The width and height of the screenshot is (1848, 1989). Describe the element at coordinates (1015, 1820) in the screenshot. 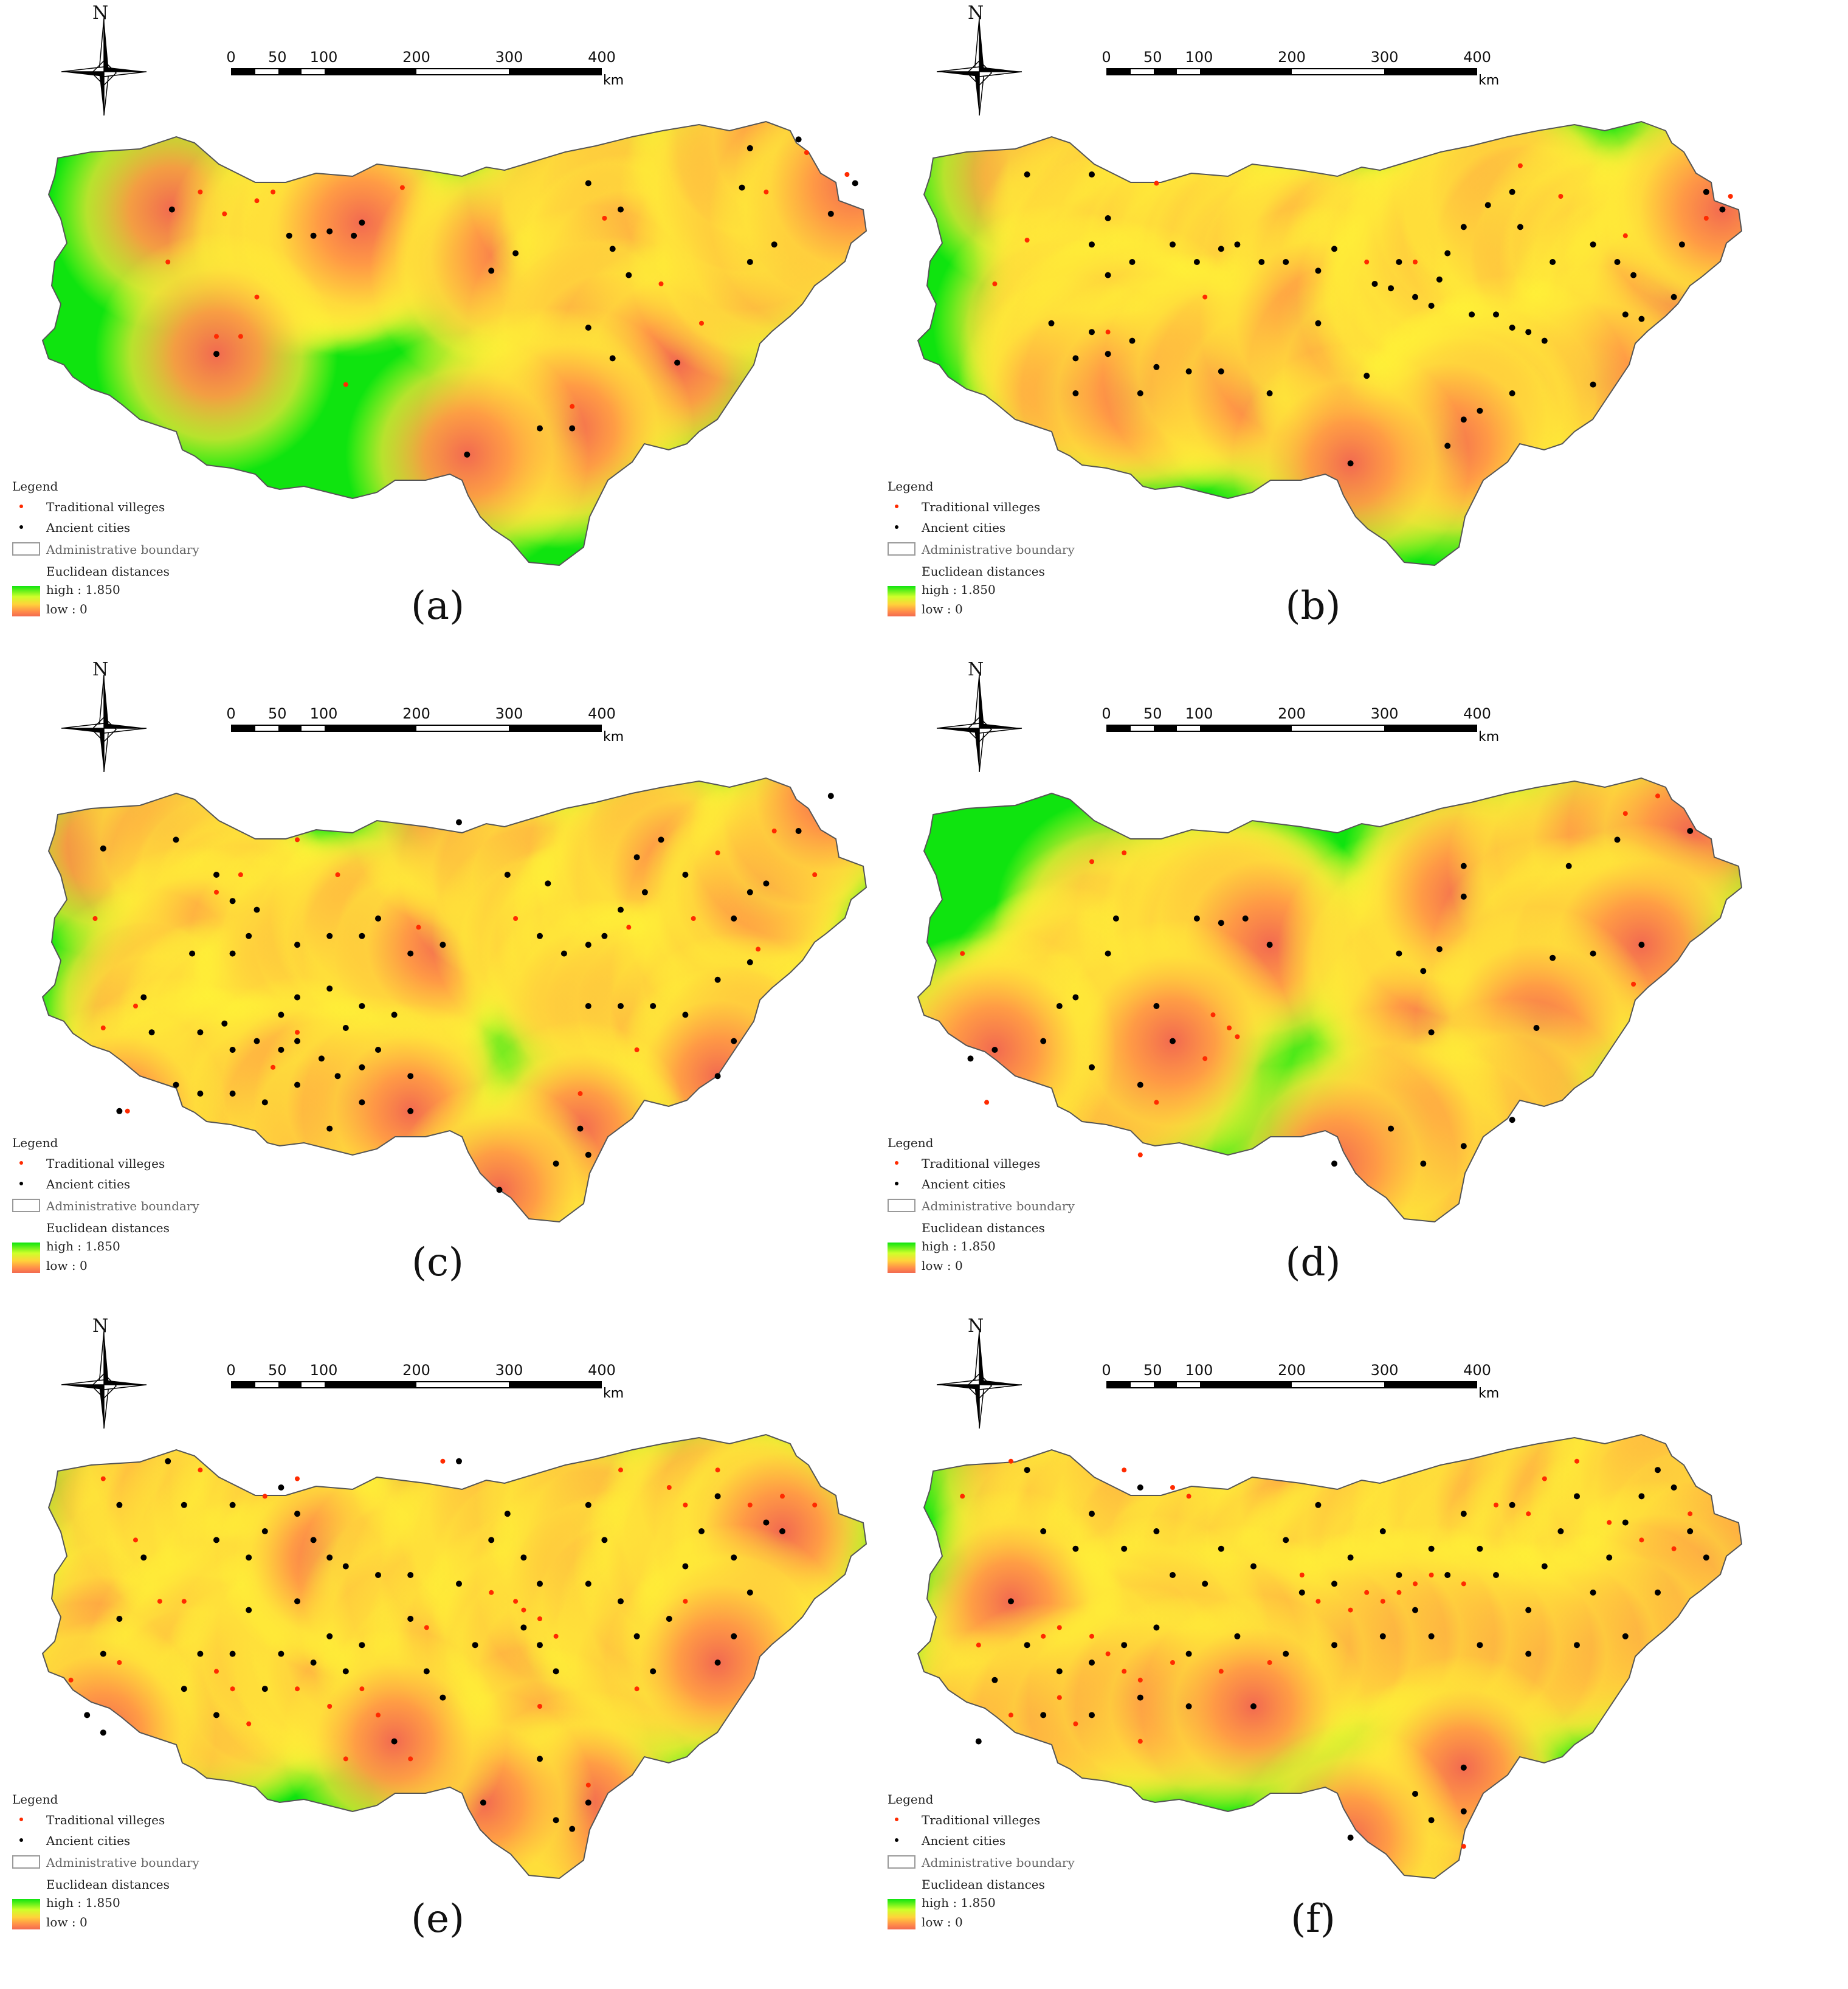

I see `legend-row-villages: Traditional villeges` at that location.